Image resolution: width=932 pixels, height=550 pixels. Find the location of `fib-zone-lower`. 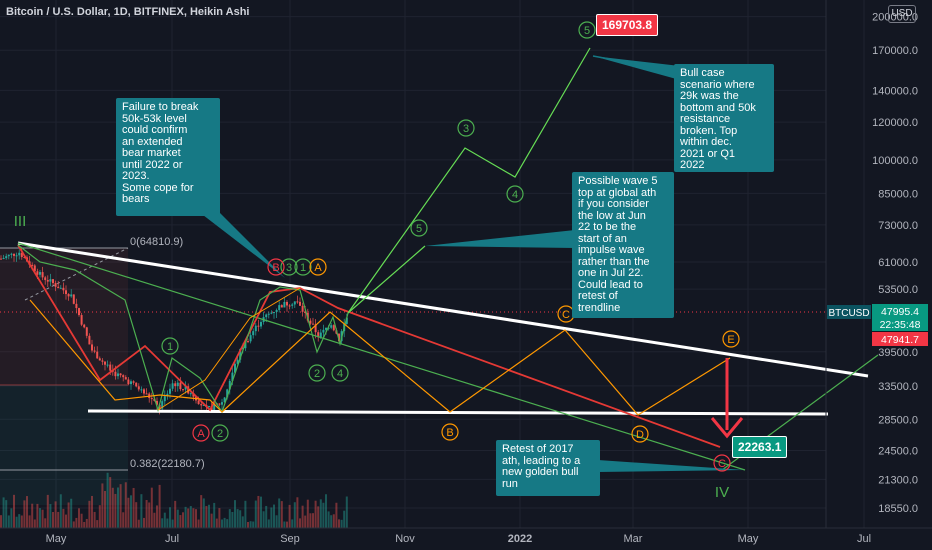

fib-zone-lower is located at coordinates (64, 445).